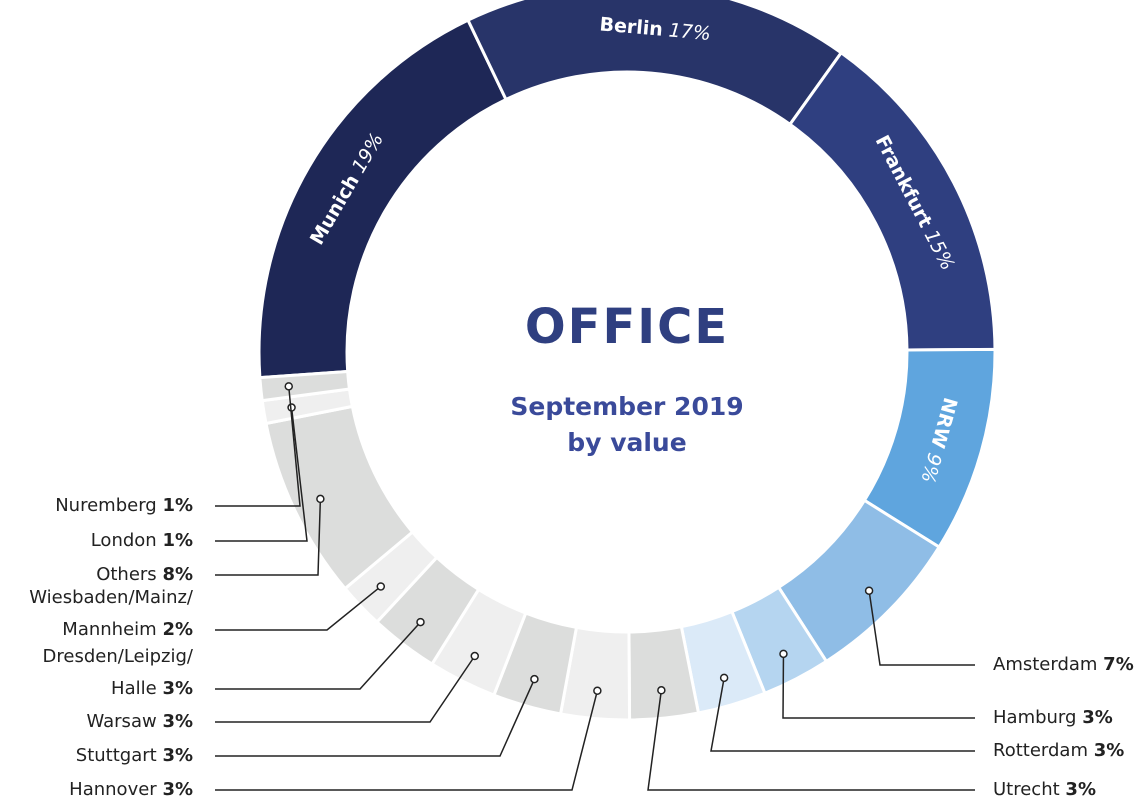 Image resolution: width=1147 pixels, height=803 pixels. I want to click on segment-label: Others 8%, so click(144, 575).